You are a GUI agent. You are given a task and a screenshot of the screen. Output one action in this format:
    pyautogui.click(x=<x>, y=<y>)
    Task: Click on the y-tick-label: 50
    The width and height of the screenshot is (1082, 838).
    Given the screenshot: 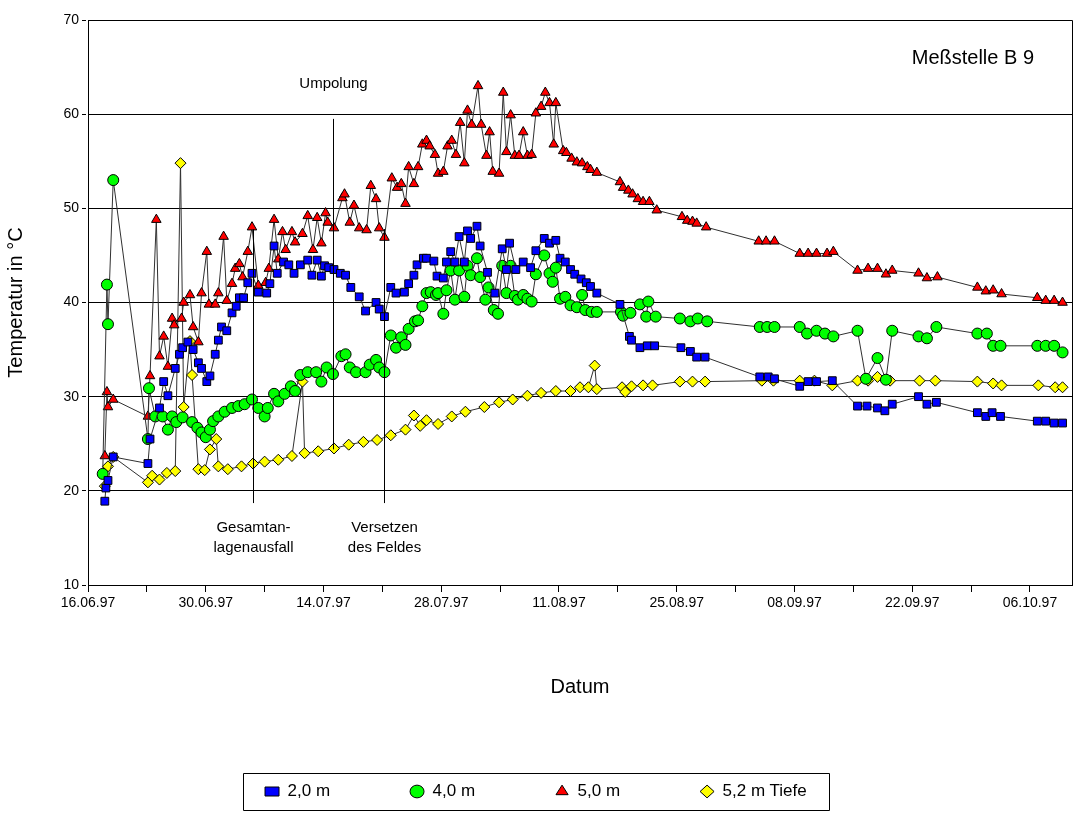 What is the action you would take?
    pyautogui.click(x=71, y=207)
    